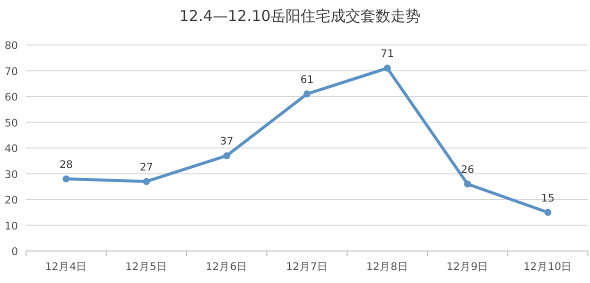 This screenshot has width=590, height=283. Describe the element at coordinates (11, 149) in the screenshot. I see `y-tick-label: 40` at that location.